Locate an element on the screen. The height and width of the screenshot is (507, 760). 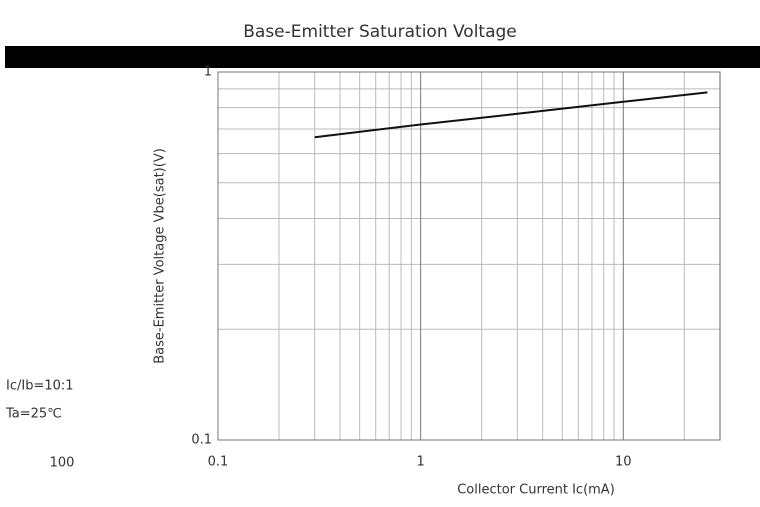
annotation: Ic/Ib=10:1 is located at coordinates (40, 386).